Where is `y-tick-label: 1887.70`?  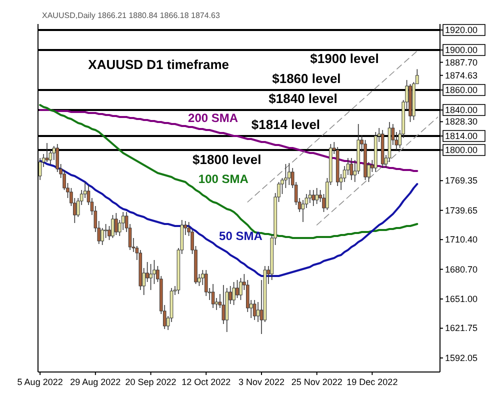
y-tick-label: 1887.70 is located at coordinates (461, 62).